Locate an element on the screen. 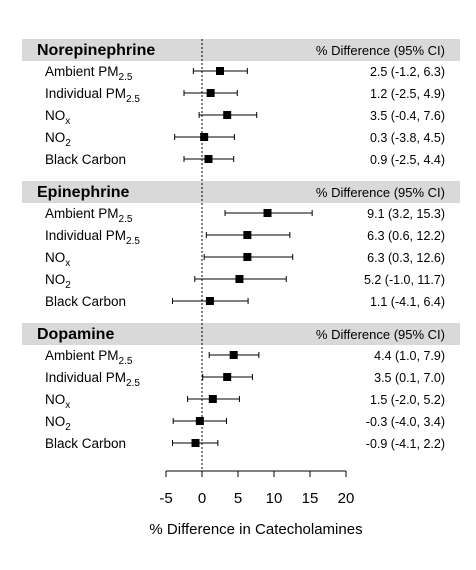 Image resolution: width=476 pixels, height=570 pixels. forest-row: Individual PM2.5 6.3 (0.6, 12.2) is located at coordinates (245, 237).